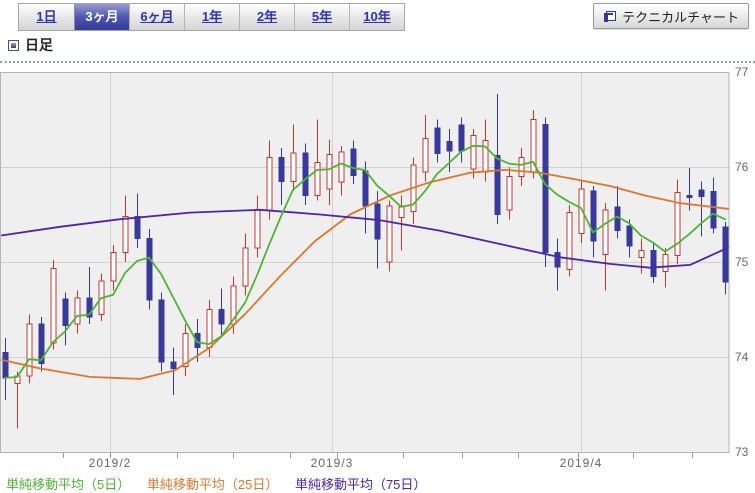 The width and height of the screenshot is (755, 493). I want to click on chart-heading-label: 日足, so click(39, 45).